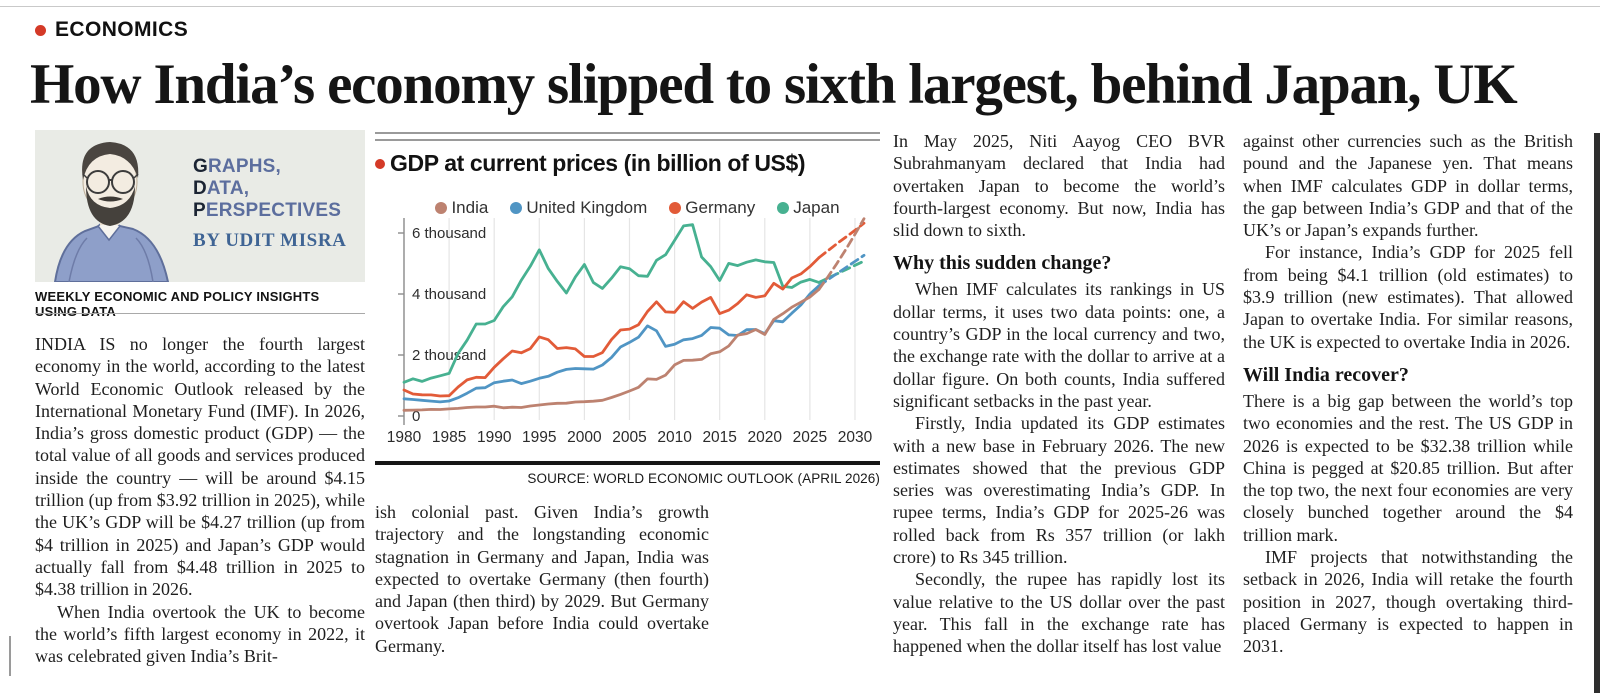 The image size is (1600, 696). I want to click on svg-text: 1980, so click(404, 437).